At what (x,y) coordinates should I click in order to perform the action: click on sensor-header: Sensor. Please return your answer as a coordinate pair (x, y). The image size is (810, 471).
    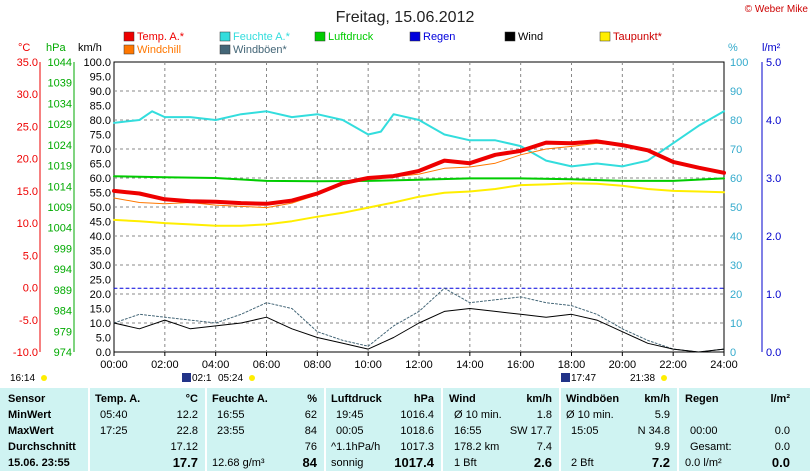
    Looking at the image, I should click on (27, 399).